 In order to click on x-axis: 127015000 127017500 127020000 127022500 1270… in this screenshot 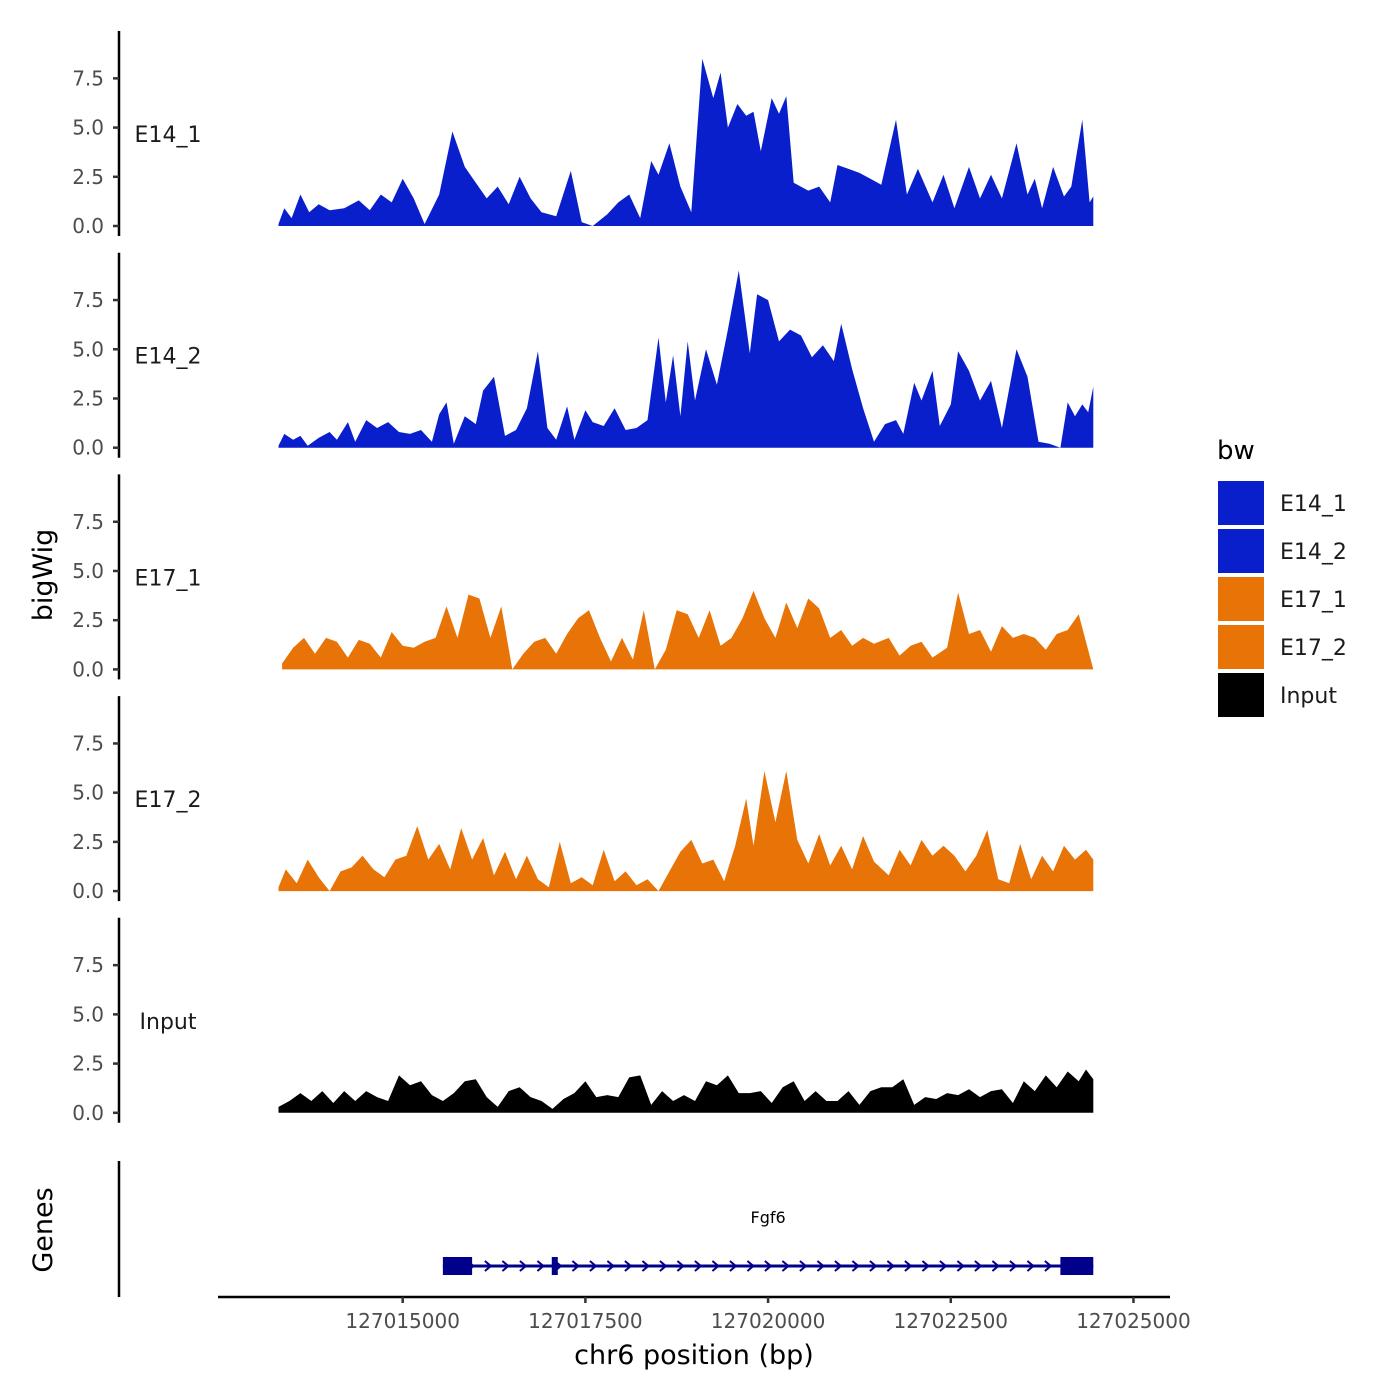, I will do `click(704, 1314)`.